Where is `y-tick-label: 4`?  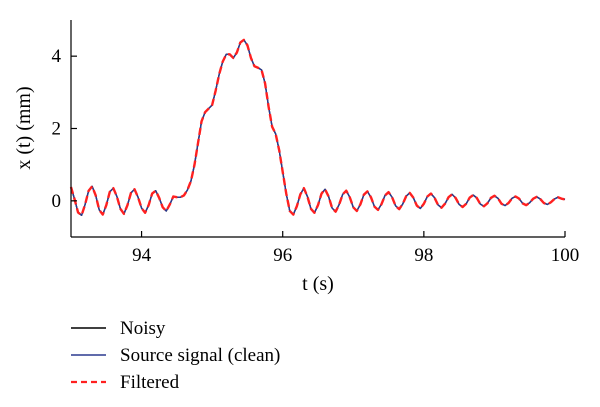 y-tick-label: 4 is located at coordinates (57, 56).